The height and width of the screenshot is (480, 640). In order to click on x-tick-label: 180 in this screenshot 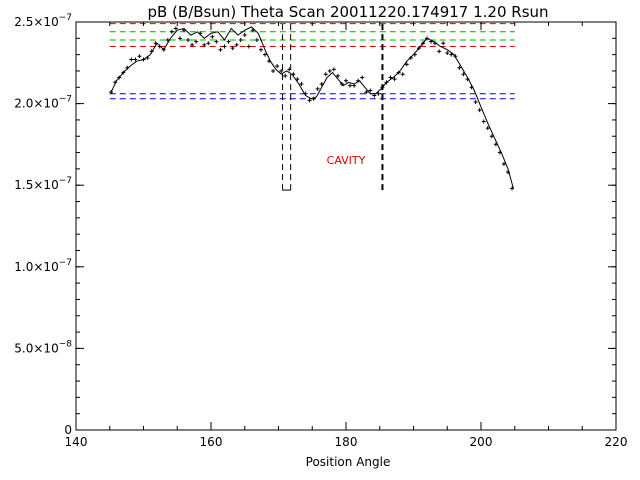, I will do `click(346, 442)`.